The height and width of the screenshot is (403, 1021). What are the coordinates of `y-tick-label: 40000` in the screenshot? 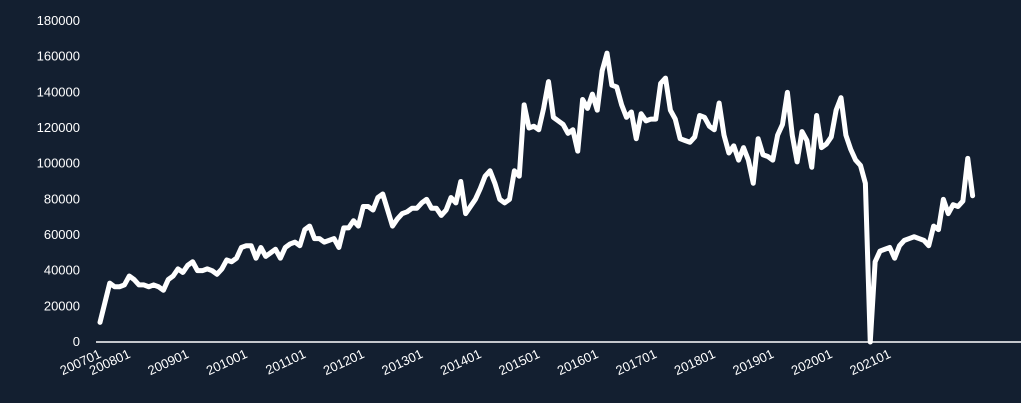 It's located at (62, 270).